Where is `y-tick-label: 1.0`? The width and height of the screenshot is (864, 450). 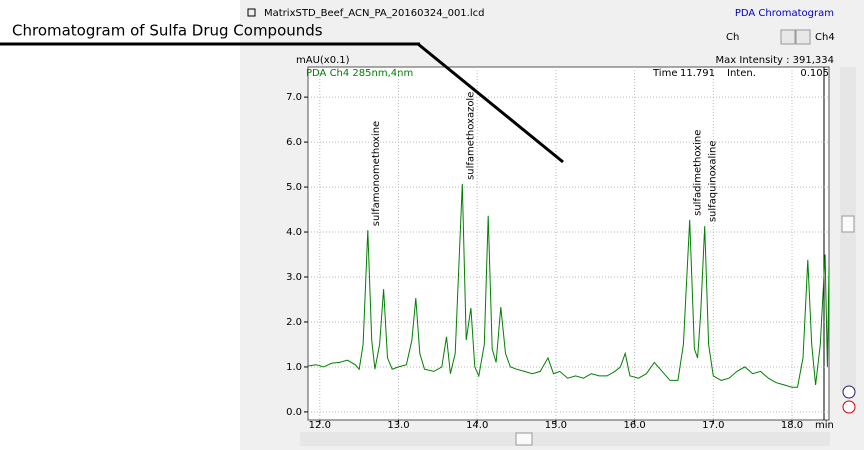
y-tick-label: 1.0 is located at coordinates (294, 367).